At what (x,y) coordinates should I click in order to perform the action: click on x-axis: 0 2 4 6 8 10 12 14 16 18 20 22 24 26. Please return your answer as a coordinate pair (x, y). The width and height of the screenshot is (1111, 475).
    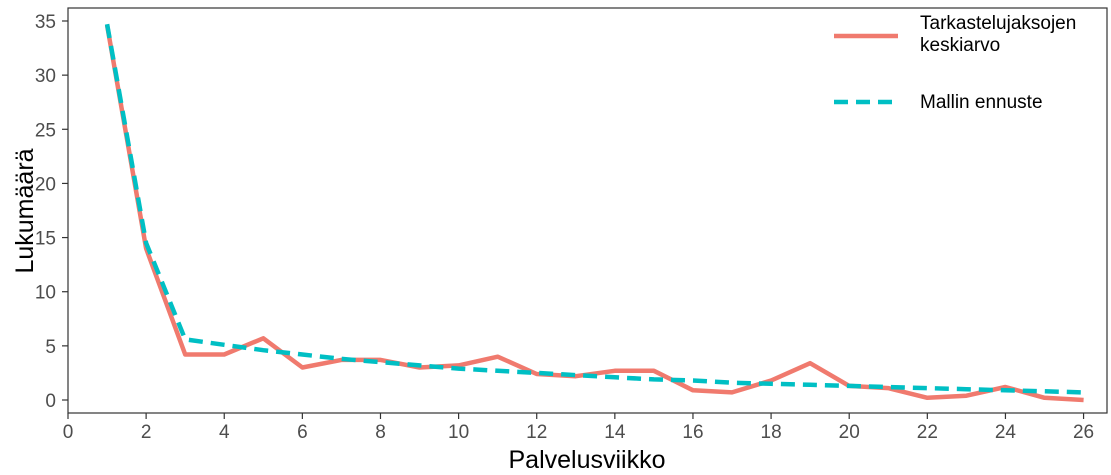
    Looking at the image, I should click on (578, 428).